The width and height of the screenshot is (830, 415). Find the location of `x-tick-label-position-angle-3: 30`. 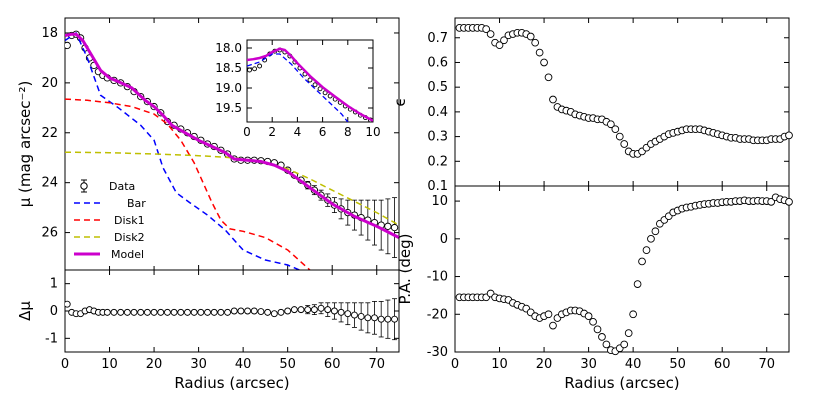

x-tick-label-position-angle-3: 30 is located at coordinates (588, 364).